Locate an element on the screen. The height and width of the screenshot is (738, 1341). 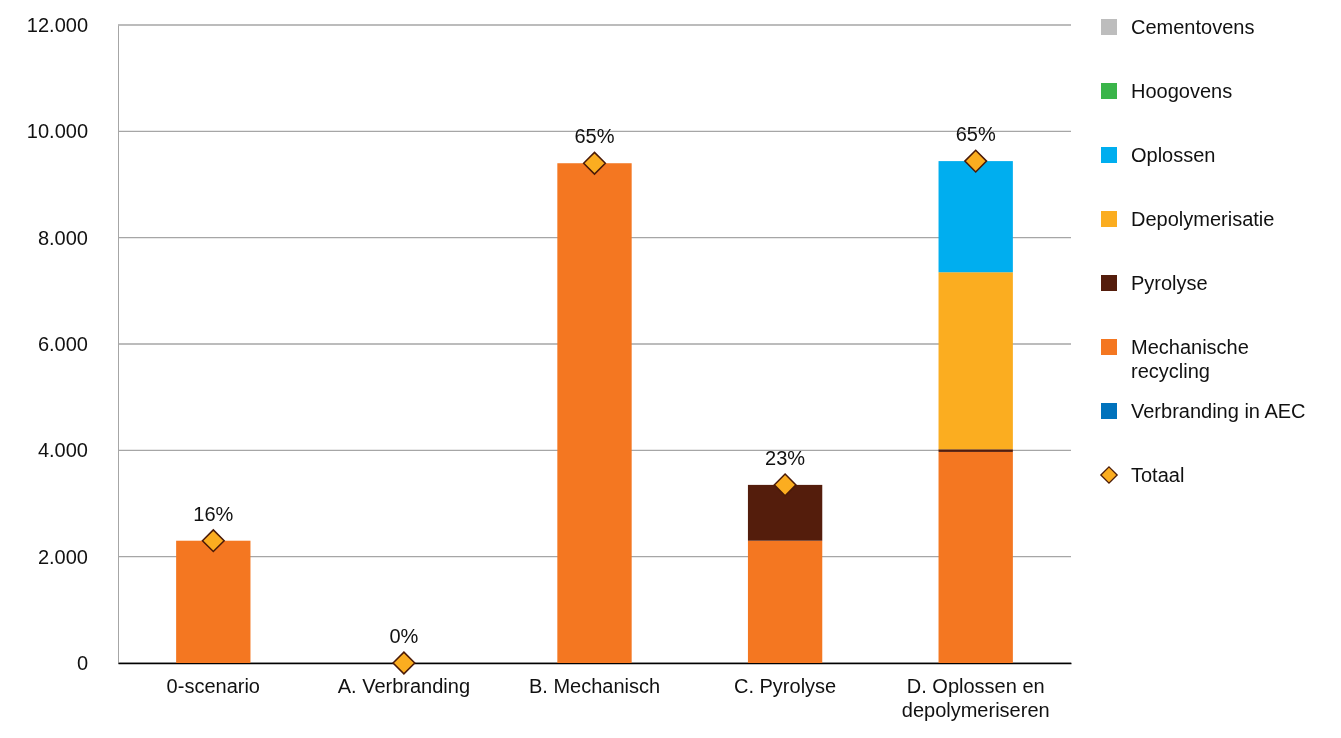
y-tick-label: 0 is located at coordinates (82, 662).